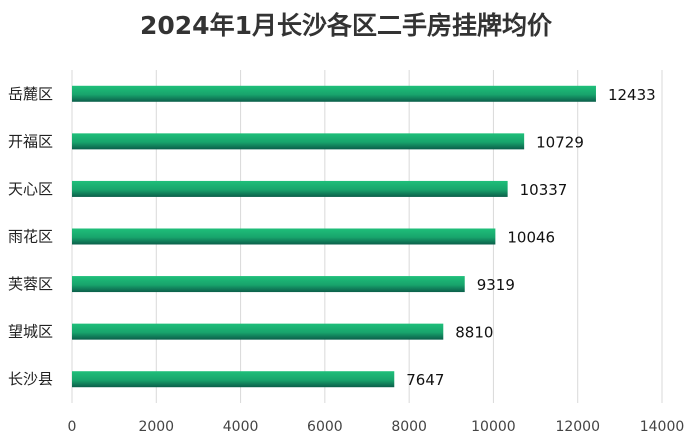 The width and height of the screenshot is (692, 447). I want to click on chart-title: 2024年1月长沙各区二手房挂牌均价, so click(346, 25).